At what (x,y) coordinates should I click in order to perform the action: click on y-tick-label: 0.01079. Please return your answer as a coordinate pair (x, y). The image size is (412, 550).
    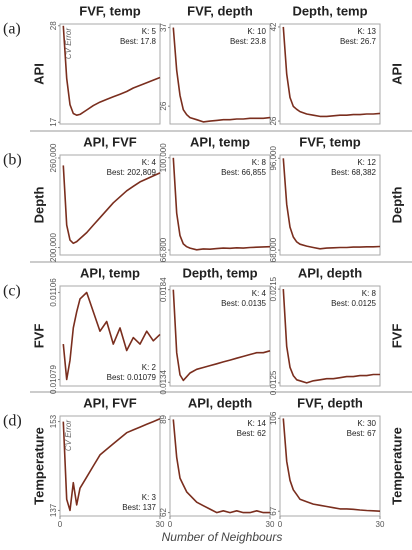
    Looking at the image, I should click on (53, 379).